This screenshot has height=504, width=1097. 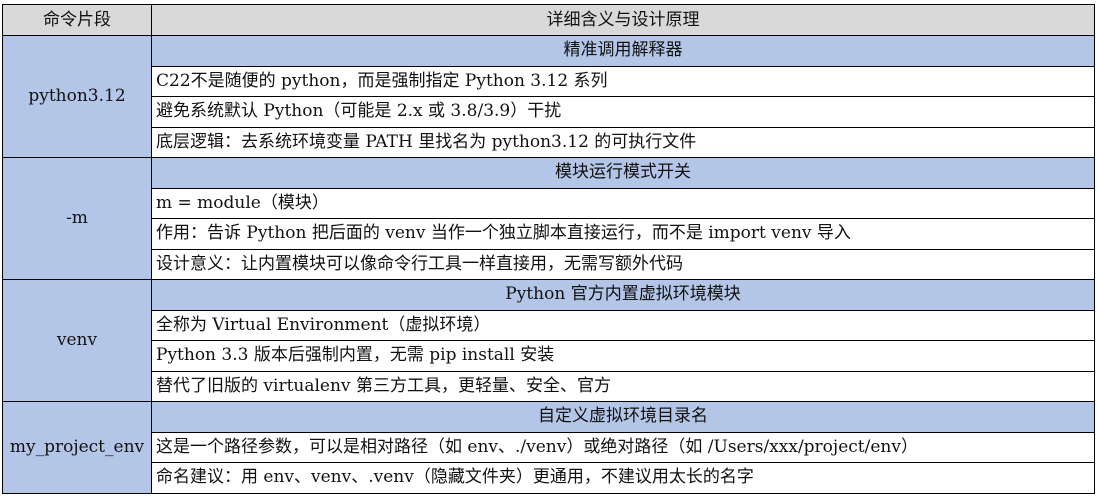 I want to click on table-row: m = module（模块）, so click(x=549, y=203).